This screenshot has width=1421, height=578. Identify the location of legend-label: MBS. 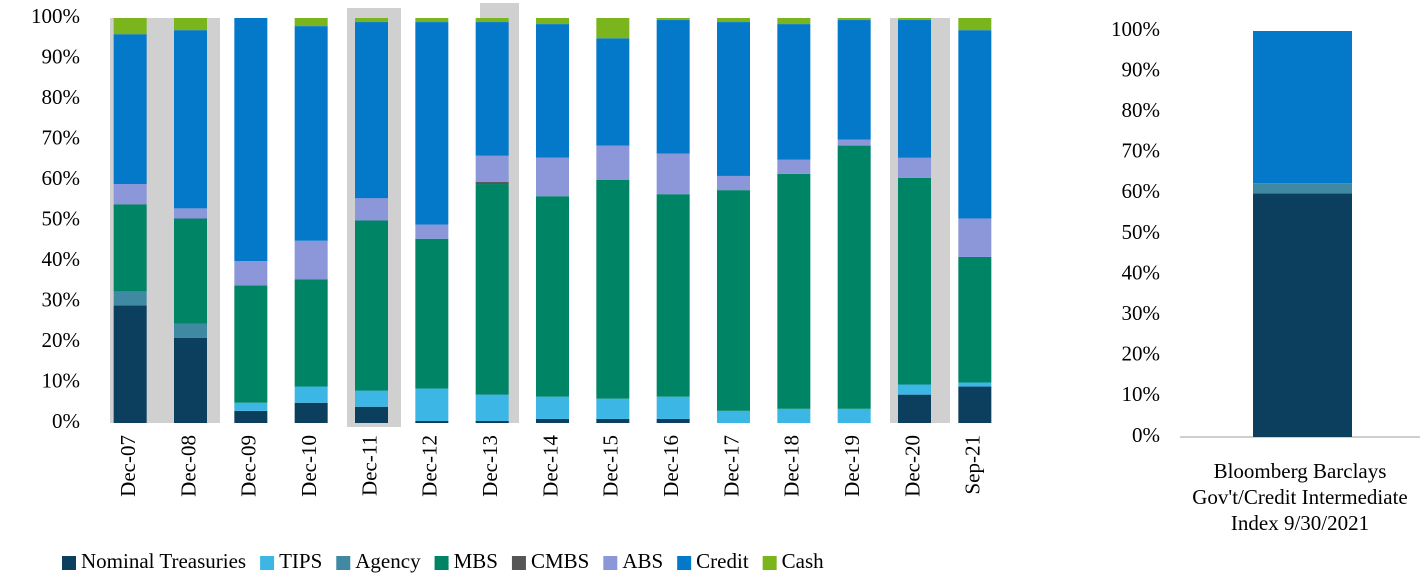
(476, 561).